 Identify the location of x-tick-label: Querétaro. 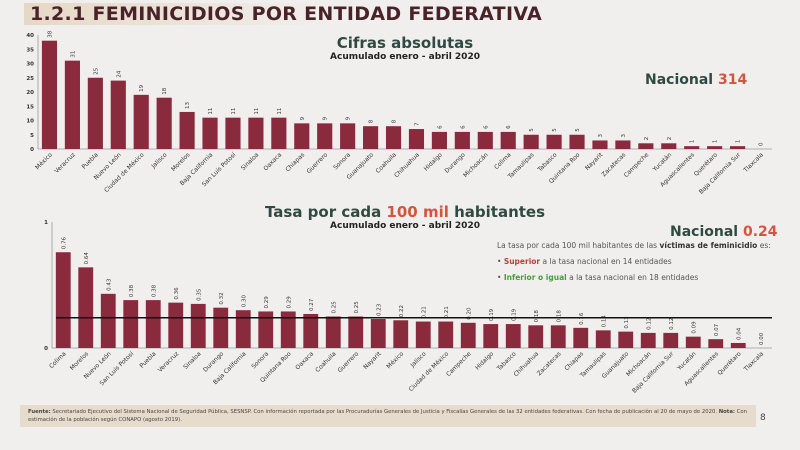
(729, 363).